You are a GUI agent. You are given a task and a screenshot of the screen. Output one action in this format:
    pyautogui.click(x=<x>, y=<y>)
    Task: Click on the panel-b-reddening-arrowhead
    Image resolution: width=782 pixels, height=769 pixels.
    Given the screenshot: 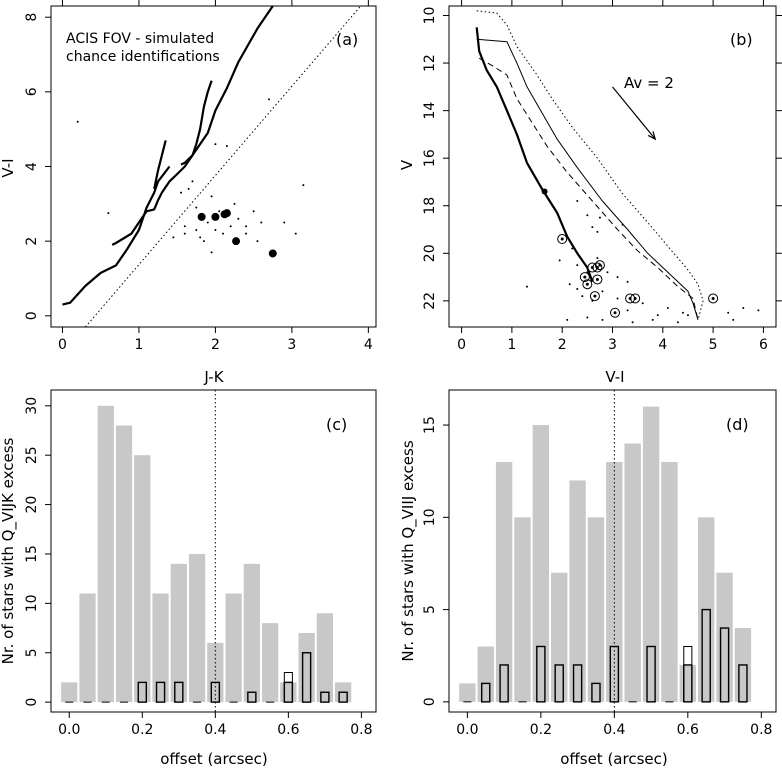 What is the action you would take?
    pyautogui.click(x=652, y=136)
    